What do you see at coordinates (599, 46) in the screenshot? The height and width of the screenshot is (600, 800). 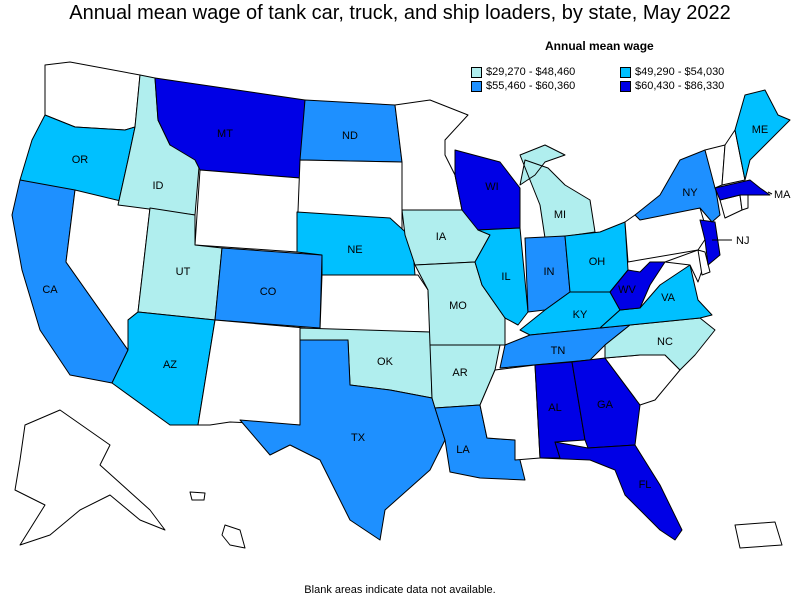 I see `legend-title: Annual mean wage` at bounding box center [599, 46].